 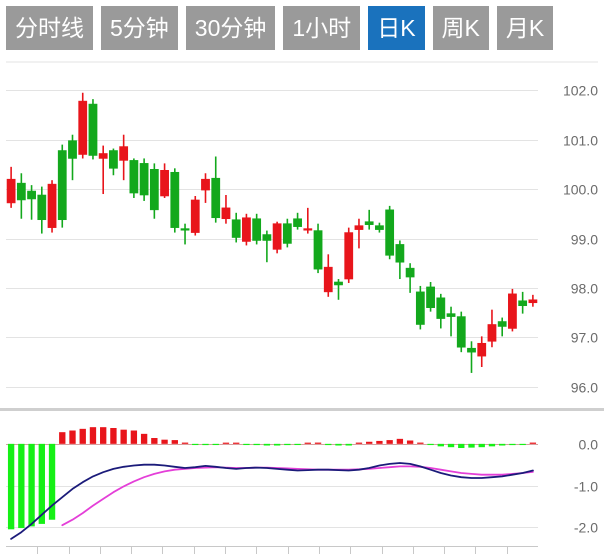 What do you see at coordinates (580, 141) in the screenshot?
I see `price-axis-label: 101.0` at bounding box center [580, 141].